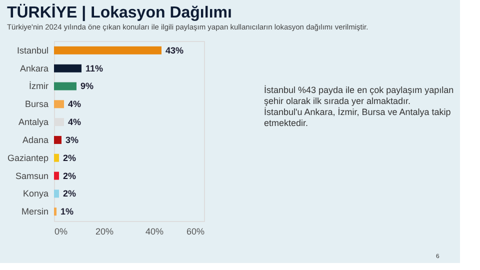 The image size is (480, 270). Describe the element at coordinates (87, 86) in the screenshot. I see `data-label: 9%` at that location.